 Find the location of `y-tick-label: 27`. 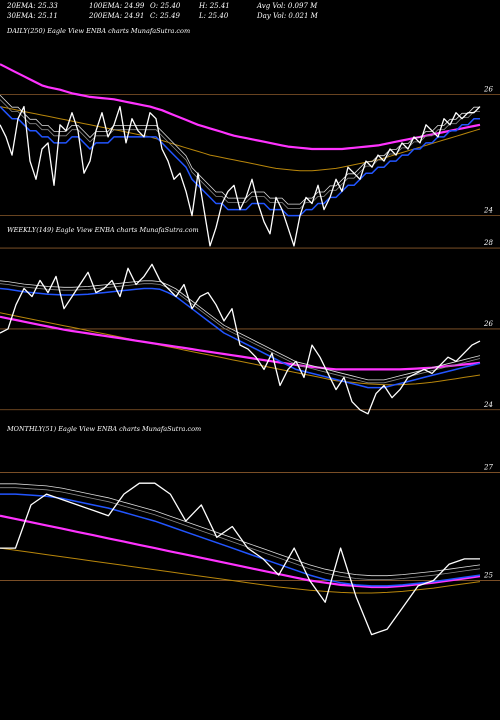

y-tick-label: 27 is located at coordinates (488, 467).